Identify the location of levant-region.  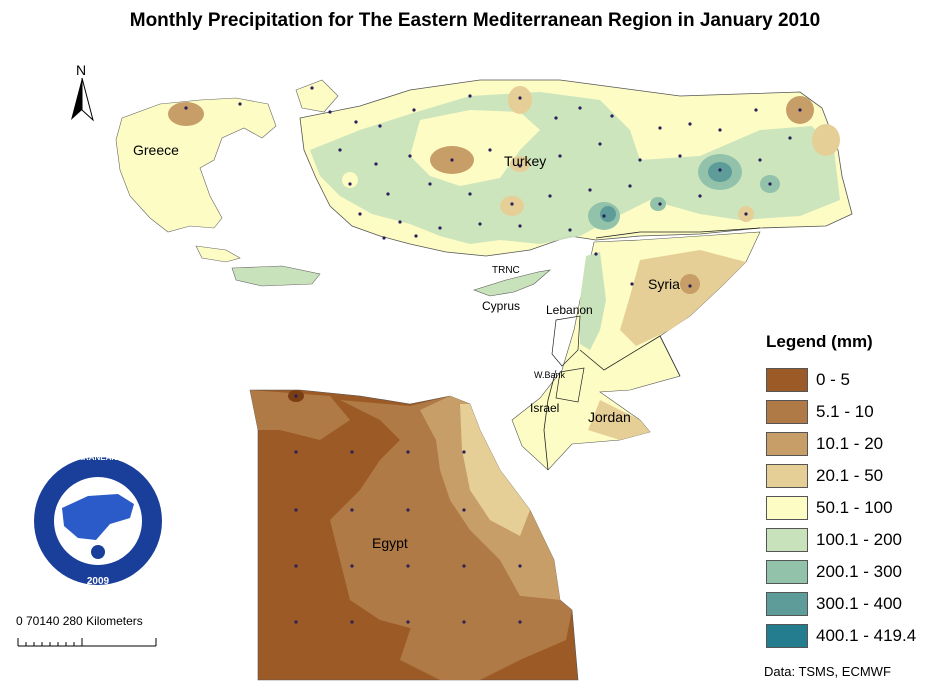
(636, 349).